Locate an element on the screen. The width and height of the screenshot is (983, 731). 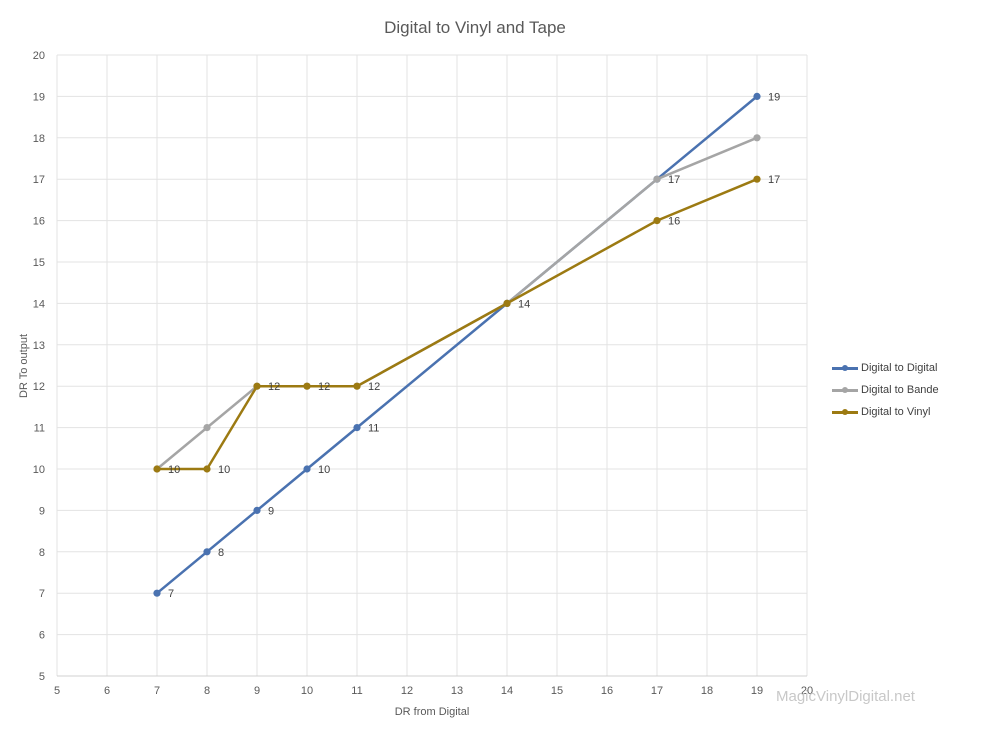
x-tick-label: 16 is located at coordinates (607, 691).